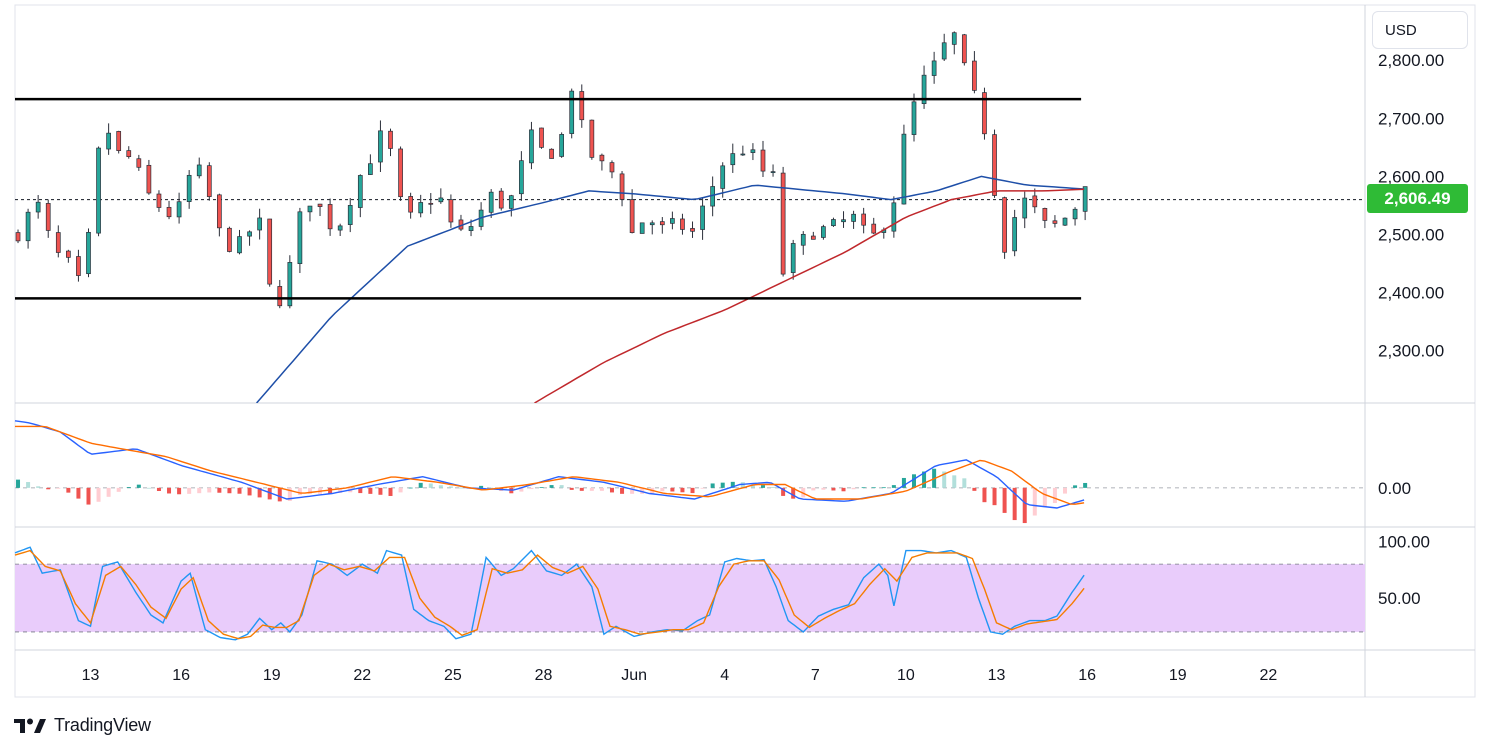 This screenshot has height=751, width=1491. What do you see at coordinates (680, 675) in the screenshot?
I see `time-axis: 13 16 19 22 25 28 Jun 4 7 10 13 16 19 22` at bounding box center [680, 675].